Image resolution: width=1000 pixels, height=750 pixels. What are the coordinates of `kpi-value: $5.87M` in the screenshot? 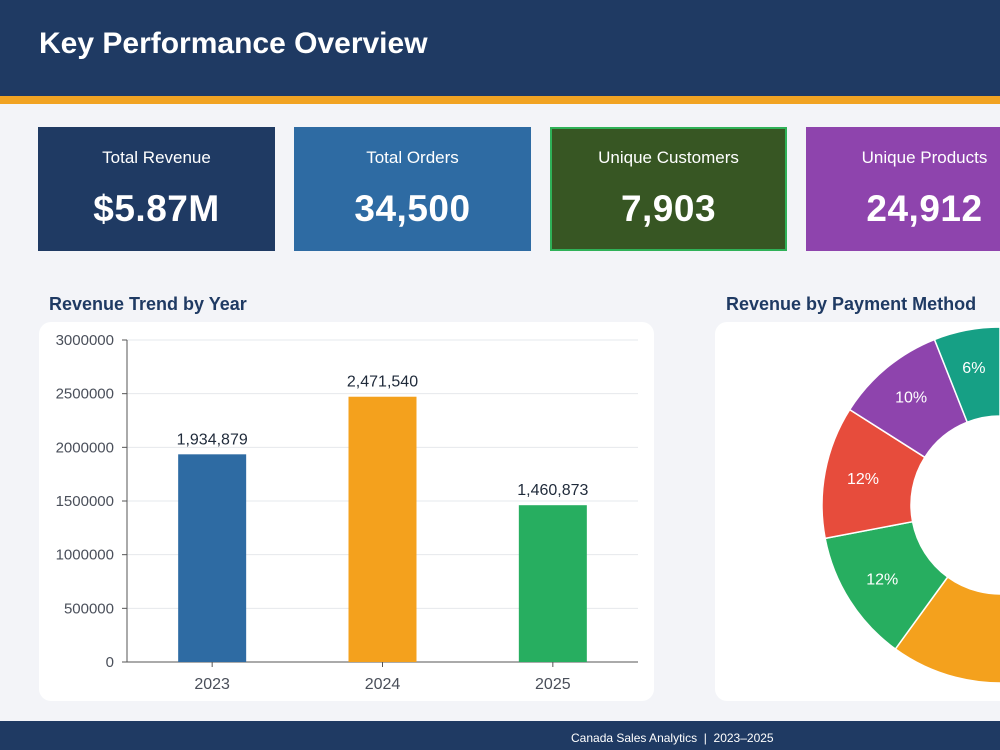 It's located at (156, 208).